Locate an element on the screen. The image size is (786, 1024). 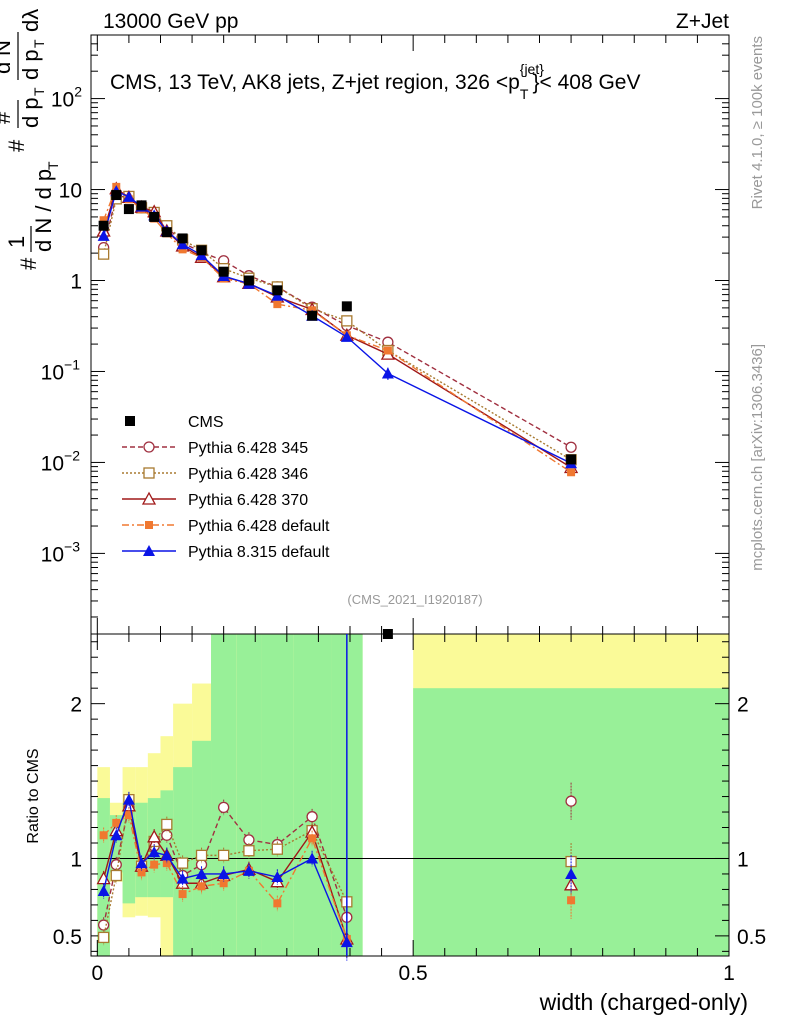
ratio-tick-label-left: 1 is located at coordinates (76, 859).